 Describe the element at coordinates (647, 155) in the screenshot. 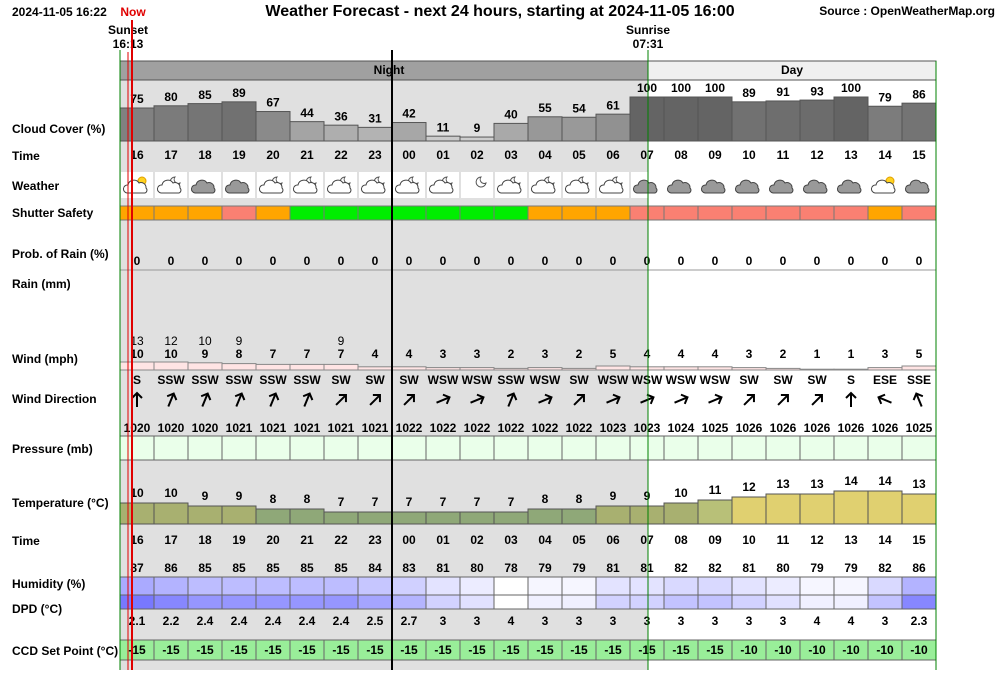

I see `time-label: 07` at that location.